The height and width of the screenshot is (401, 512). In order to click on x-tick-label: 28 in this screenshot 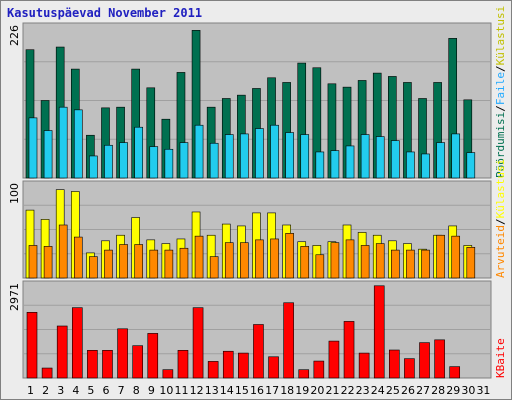, I will do `click(438, 390)`.